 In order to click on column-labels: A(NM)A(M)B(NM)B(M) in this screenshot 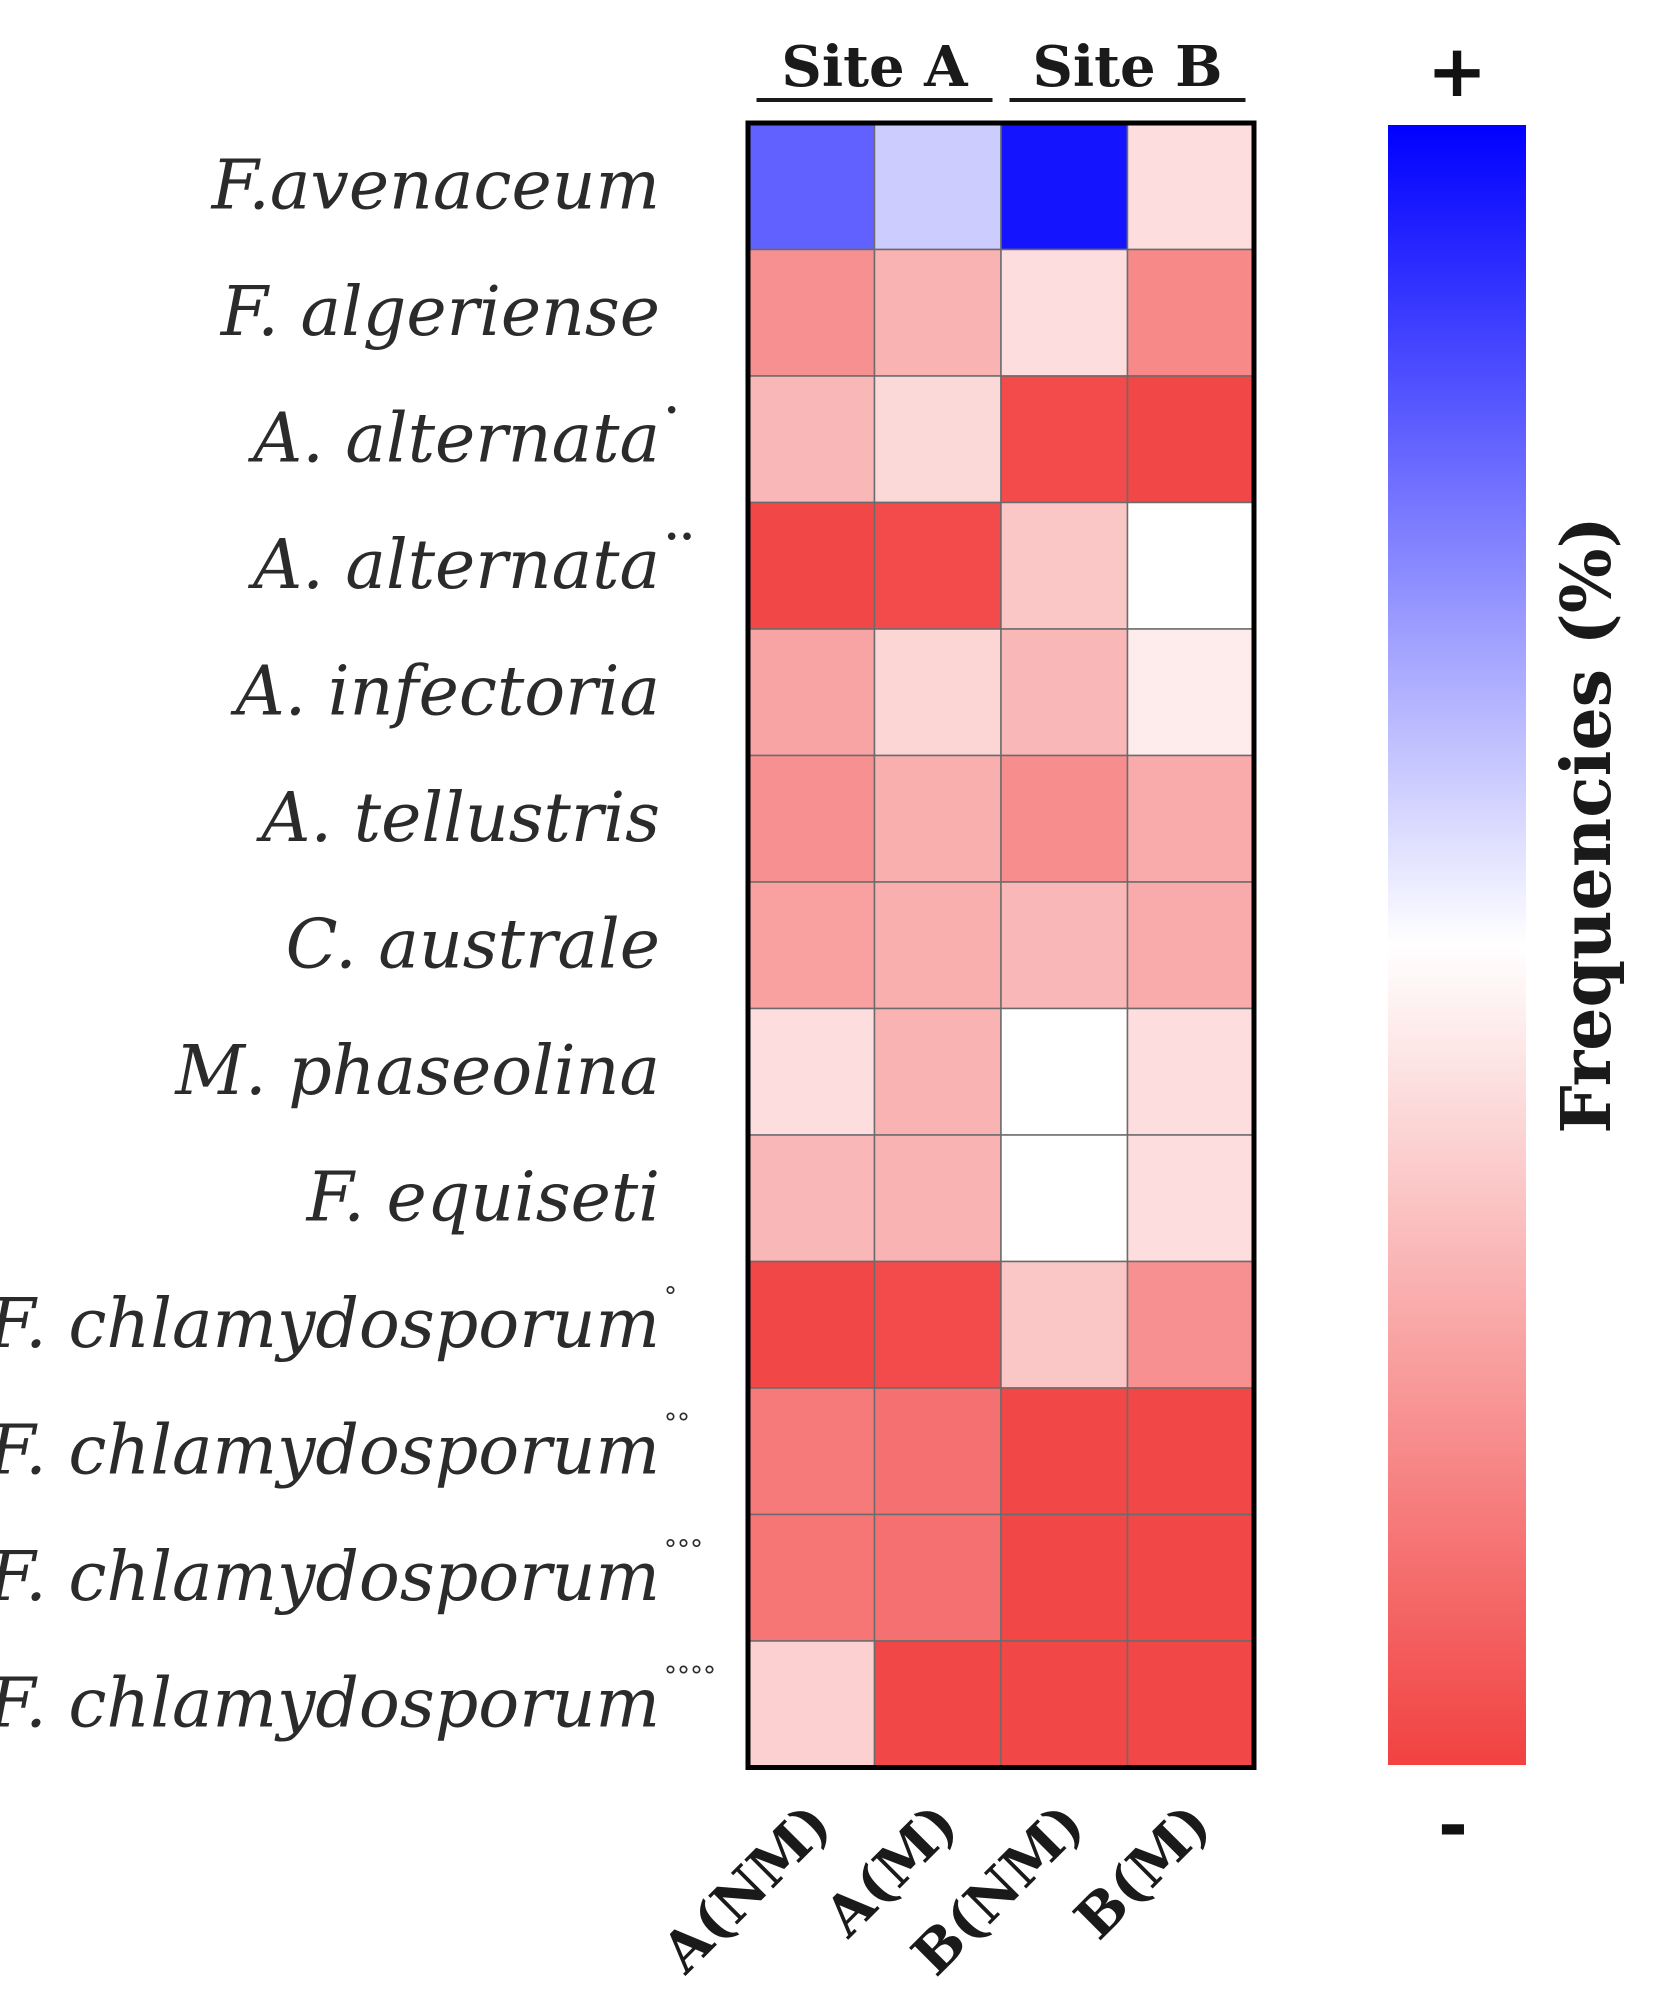, I will do `click(935, 1890)`.